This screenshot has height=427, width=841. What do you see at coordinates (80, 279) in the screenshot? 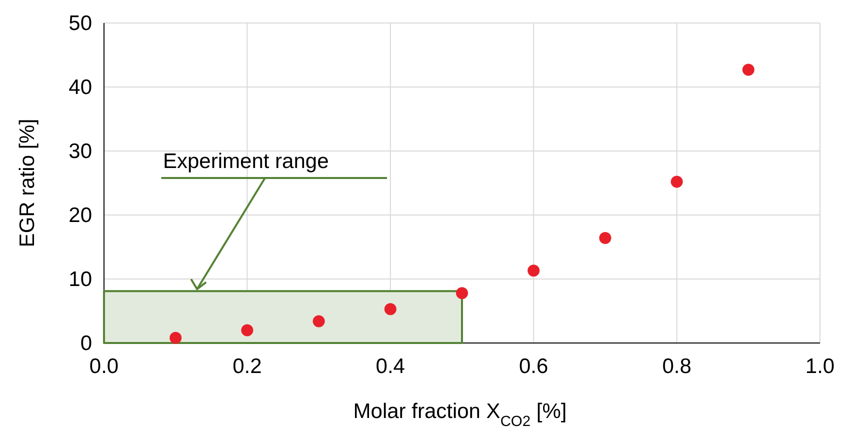
I see `y-tick-label: 10` at bounding box center [80, 279].